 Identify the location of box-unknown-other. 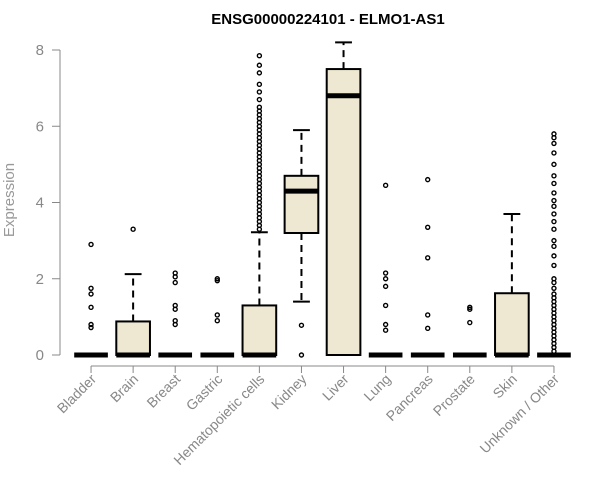
(554, 244).